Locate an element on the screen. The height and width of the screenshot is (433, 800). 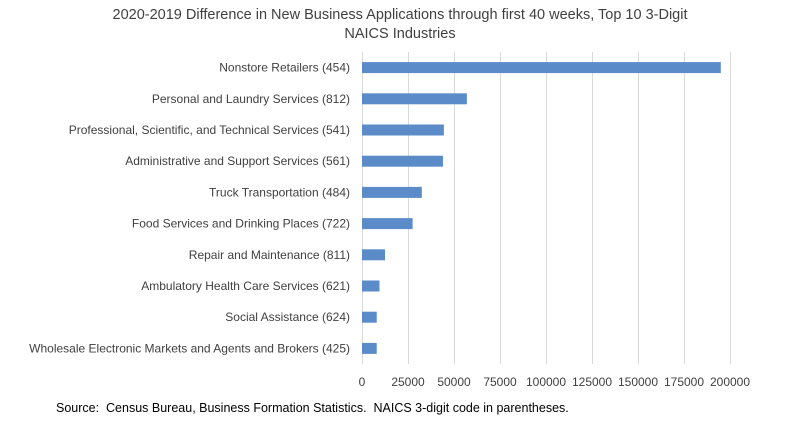
x-tick-label-2: 50000 is located at coordinates (454, 382).